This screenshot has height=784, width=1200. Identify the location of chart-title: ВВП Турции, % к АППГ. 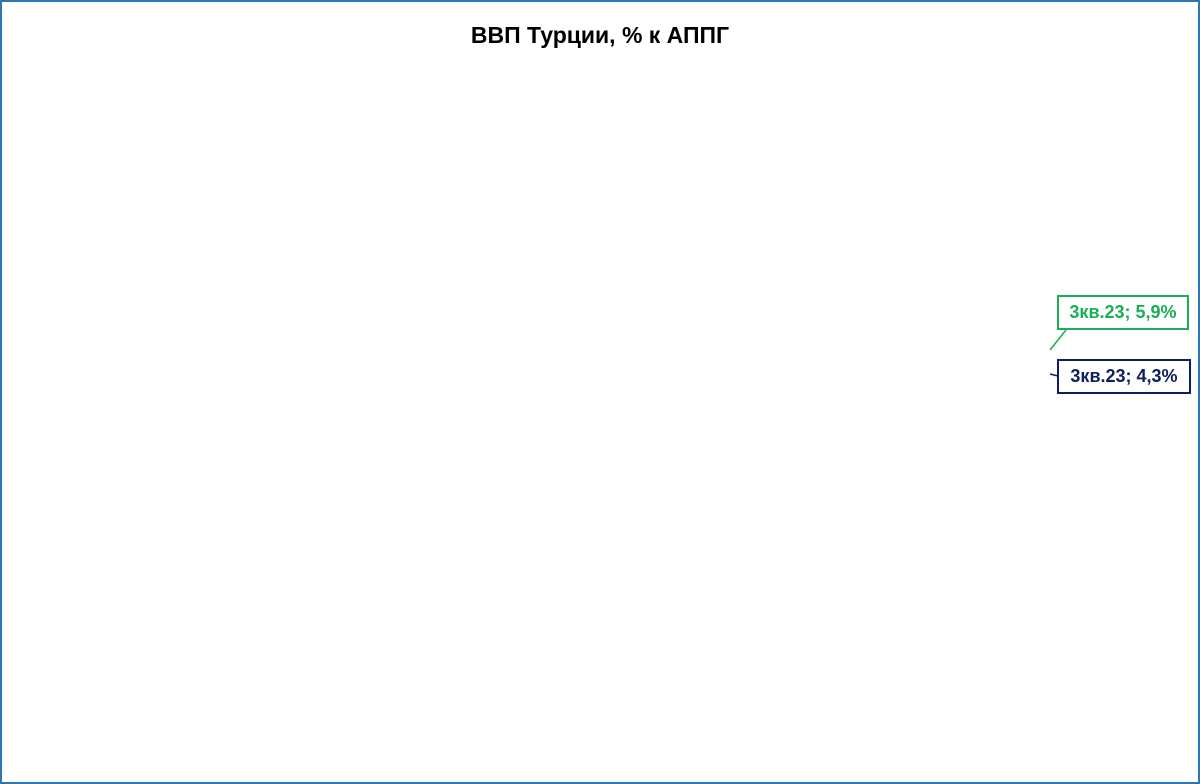
(600, 35).